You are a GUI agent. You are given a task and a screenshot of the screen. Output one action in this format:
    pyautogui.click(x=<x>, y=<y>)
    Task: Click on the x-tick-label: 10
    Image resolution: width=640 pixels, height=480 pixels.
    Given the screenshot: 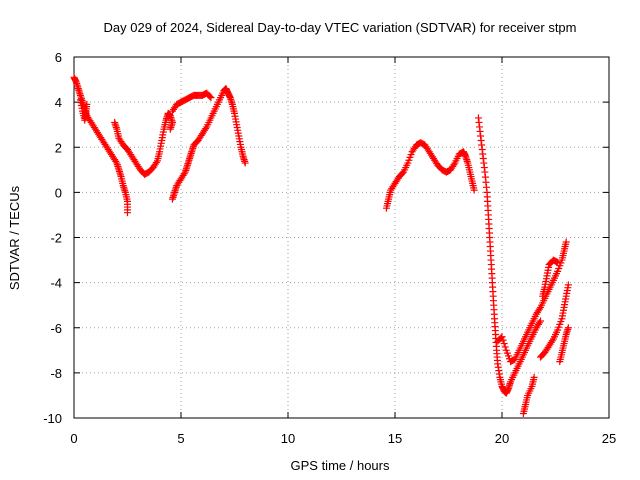 What is the action you would take?
    pyautogui.click(x=288, y=438)
    